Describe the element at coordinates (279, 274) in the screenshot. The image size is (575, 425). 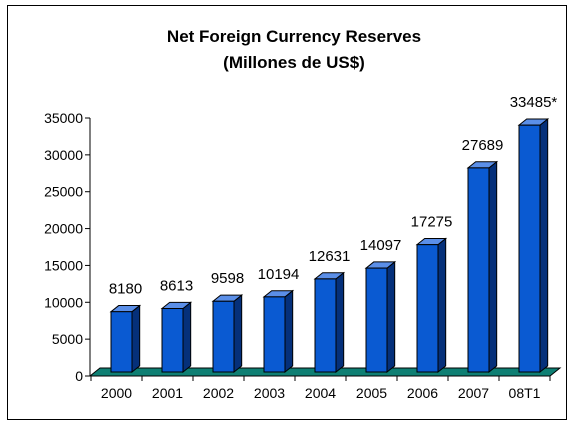
I see `data-label: 10194` at that location.